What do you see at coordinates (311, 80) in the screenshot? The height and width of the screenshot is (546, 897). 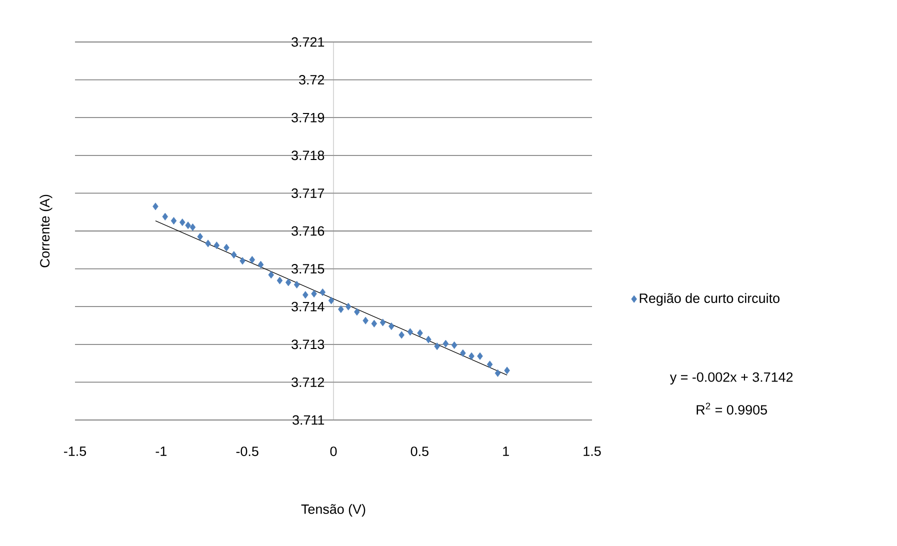 I see `y-tick-label: 3.72` at bounding box center [311, 80].